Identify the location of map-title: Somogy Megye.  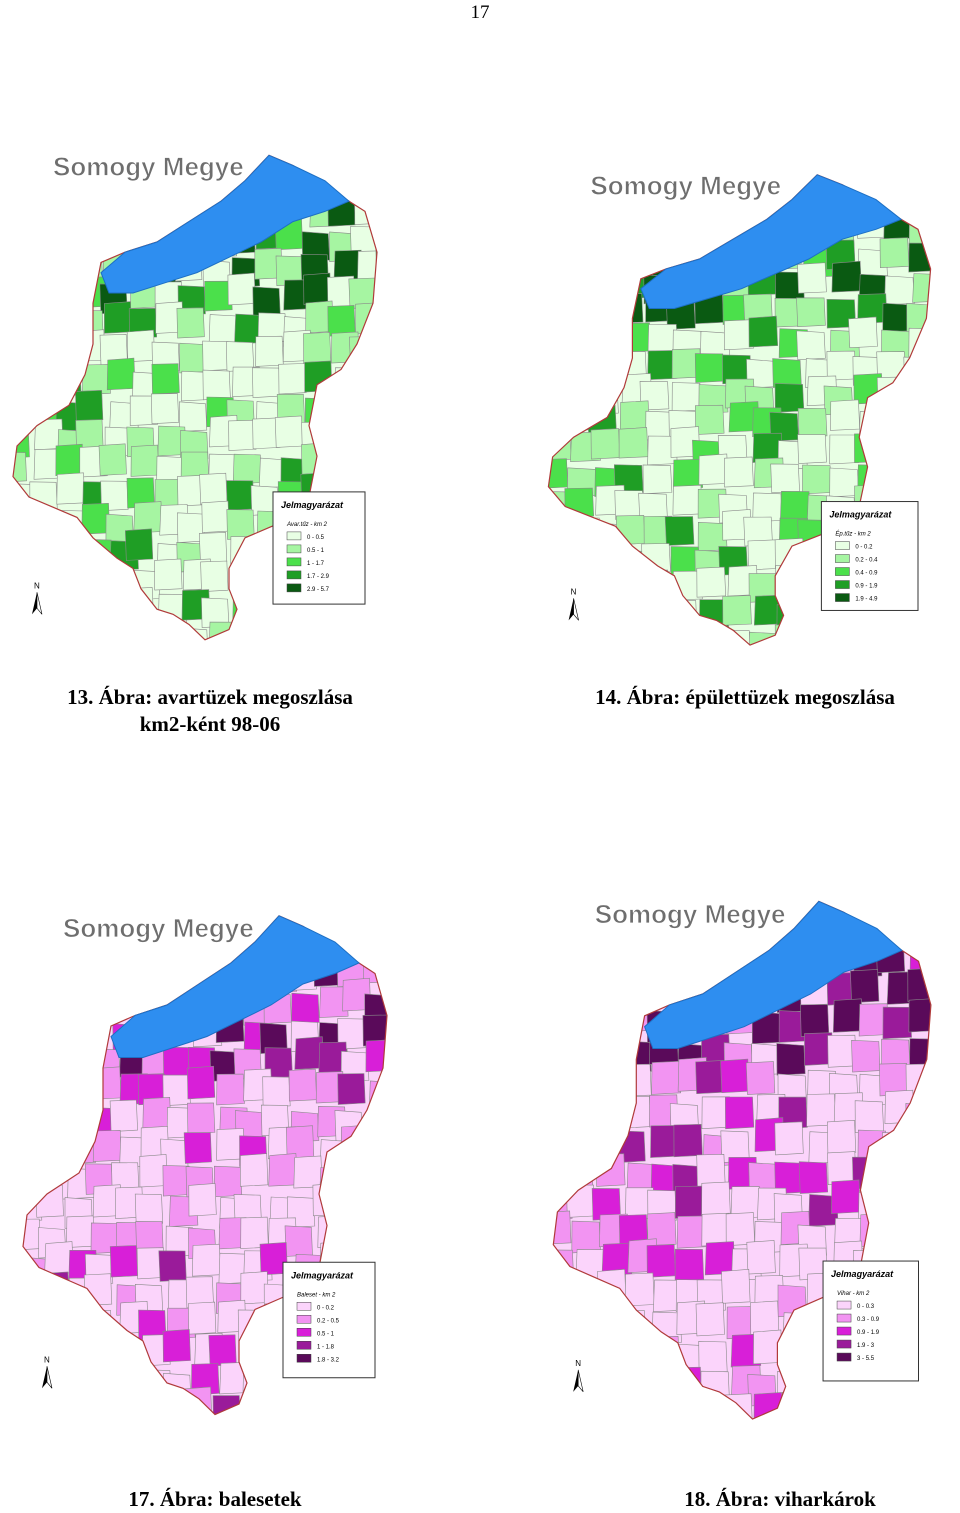
(690, 914).